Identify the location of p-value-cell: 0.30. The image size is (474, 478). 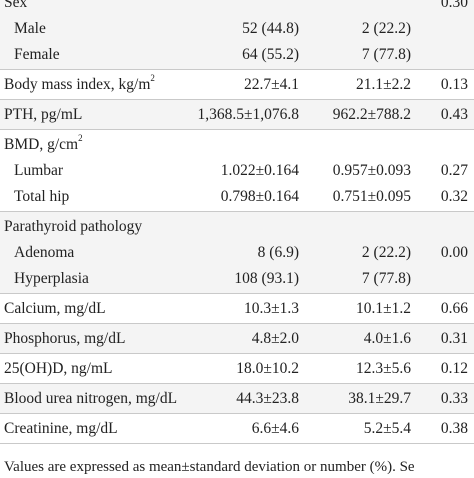
(454, 5).